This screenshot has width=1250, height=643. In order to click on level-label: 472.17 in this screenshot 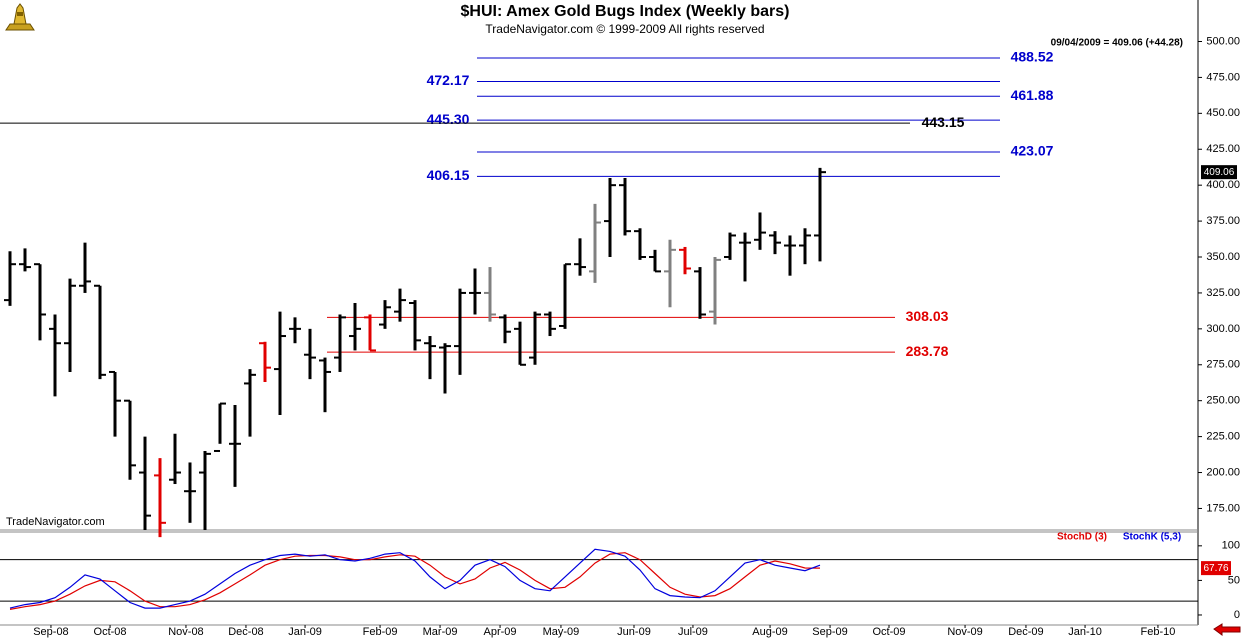, I will do `click(448, 80)`.